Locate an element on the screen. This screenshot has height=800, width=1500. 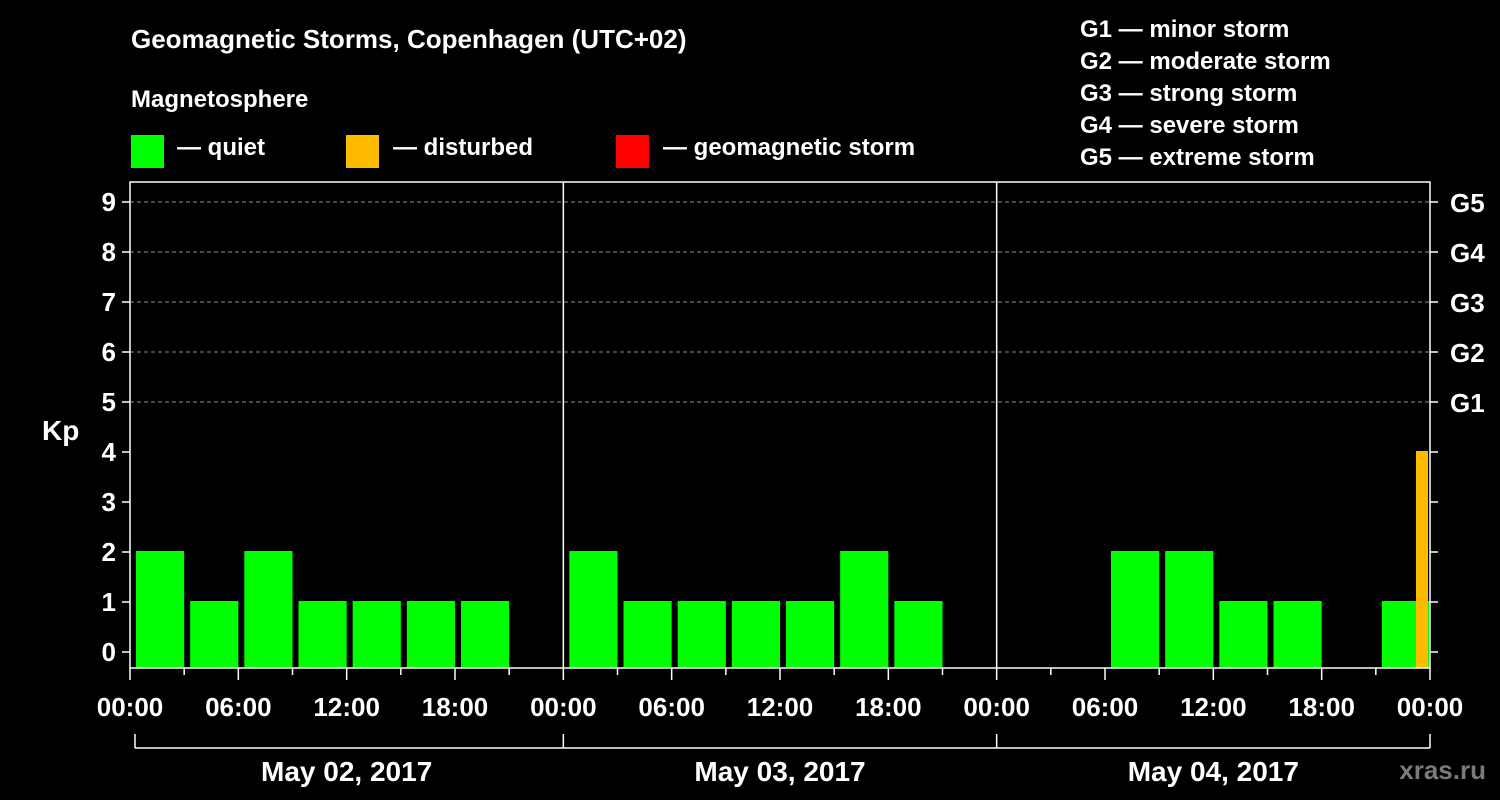
day-label: May 04, 2017 is located at coordinates (1213, 771).